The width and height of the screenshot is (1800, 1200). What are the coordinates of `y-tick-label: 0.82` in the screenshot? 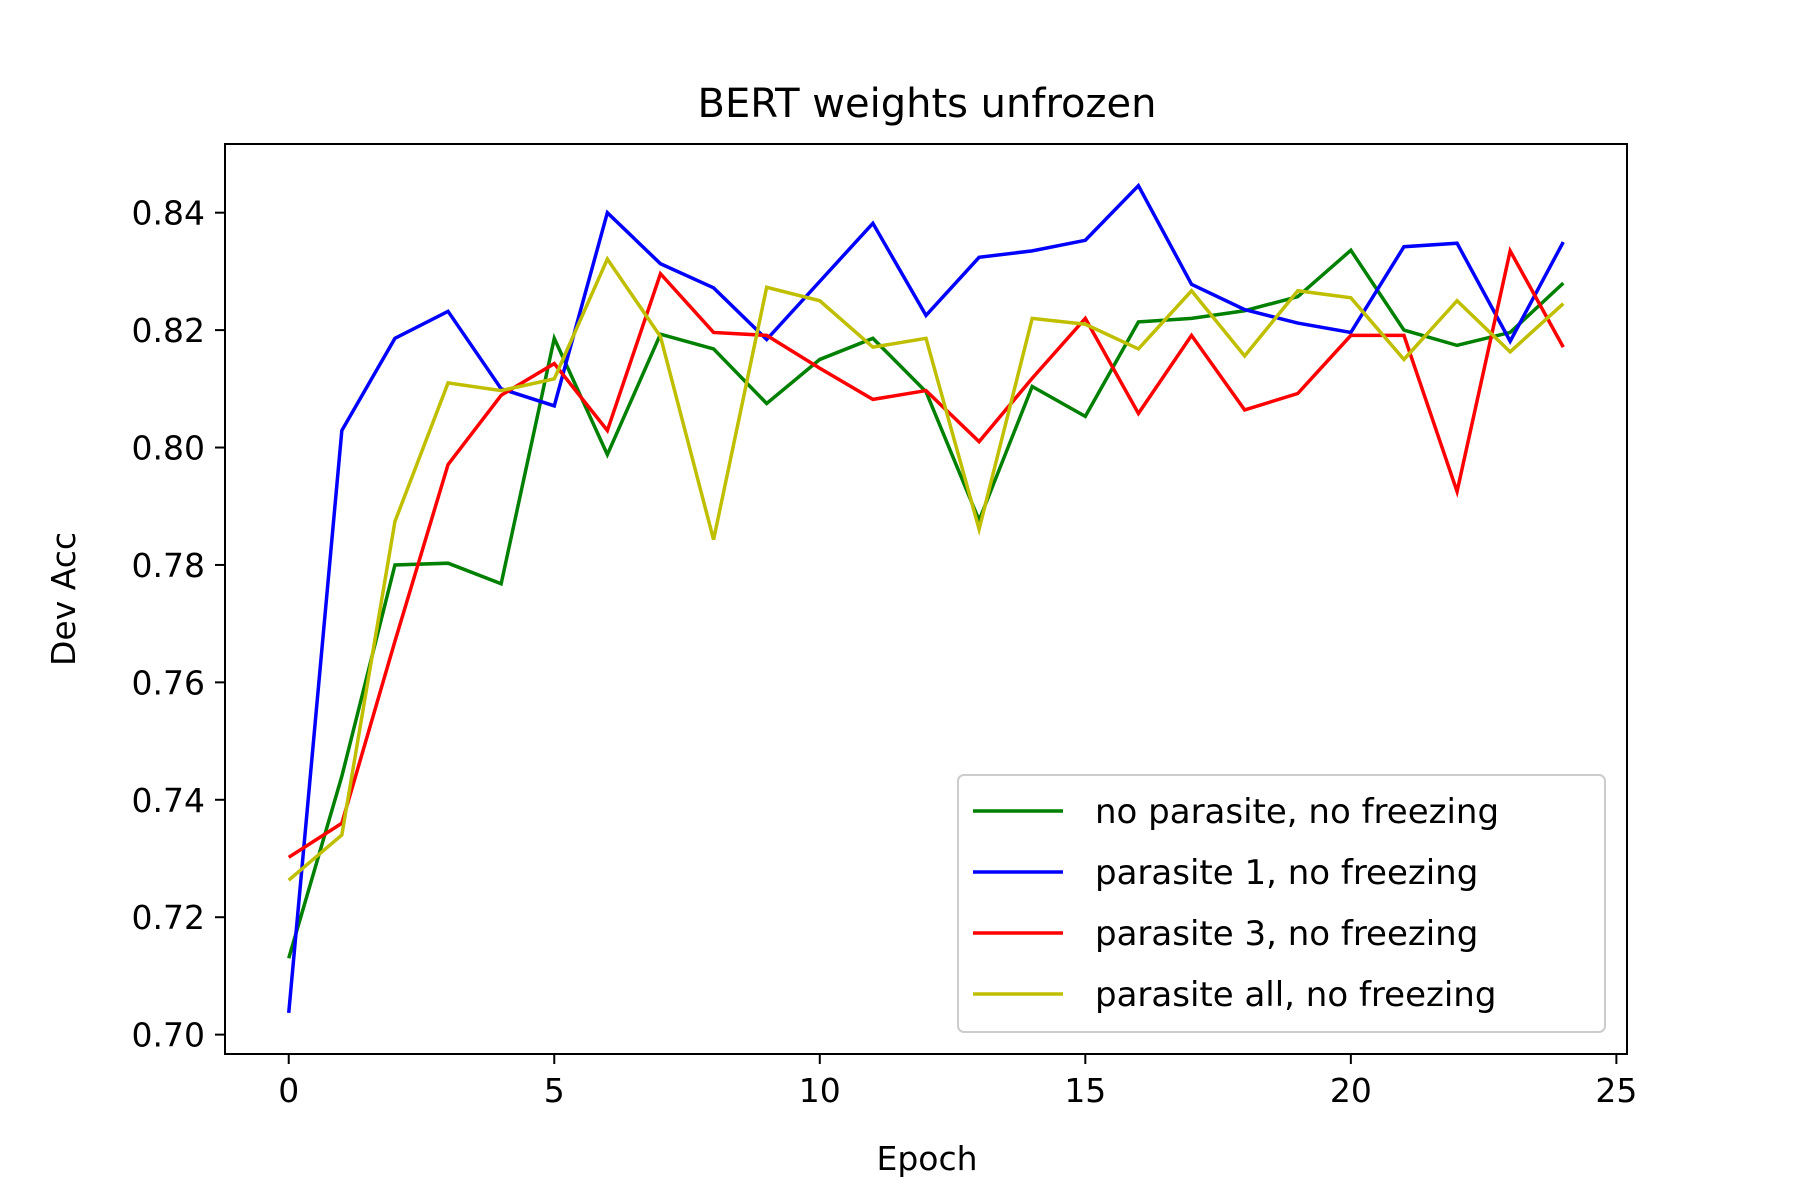 It's located at (168, 330).